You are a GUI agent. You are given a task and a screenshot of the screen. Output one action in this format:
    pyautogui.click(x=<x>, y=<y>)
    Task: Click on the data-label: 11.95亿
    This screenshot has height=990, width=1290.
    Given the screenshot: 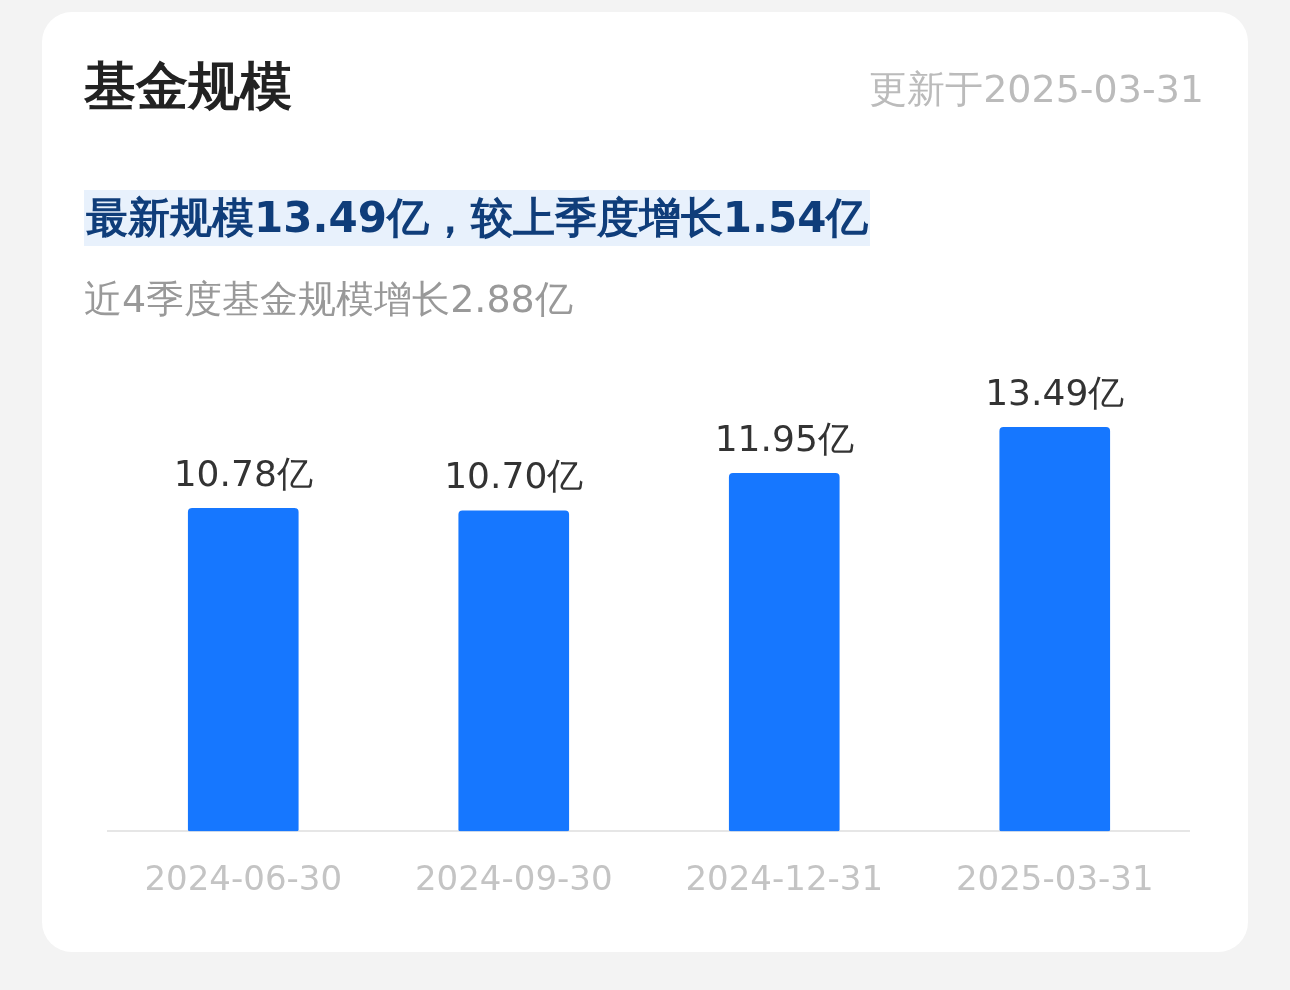 What is the action you would take?
    pyautogui.click(x=784, y=438)
    